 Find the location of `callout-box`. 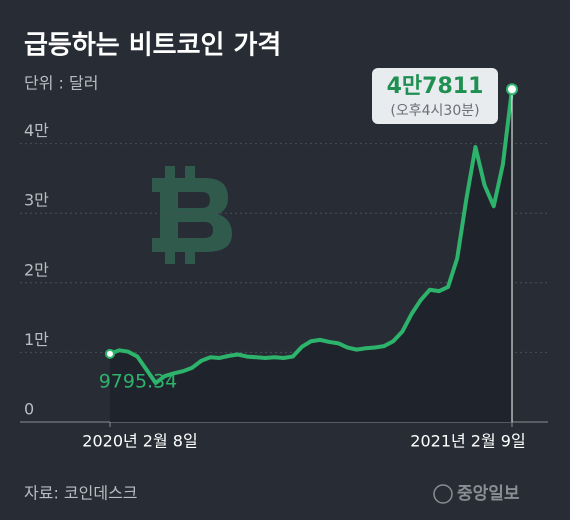

callout-box is located at coordinates (435, 96).